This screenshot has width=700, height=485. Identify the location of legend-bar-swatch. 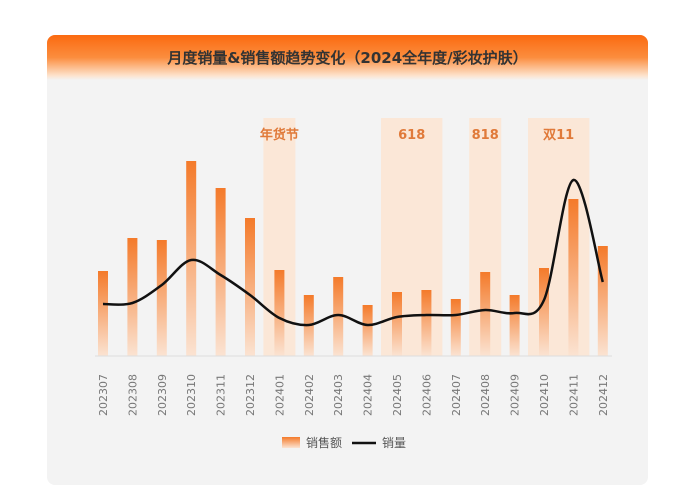
(291, 442).